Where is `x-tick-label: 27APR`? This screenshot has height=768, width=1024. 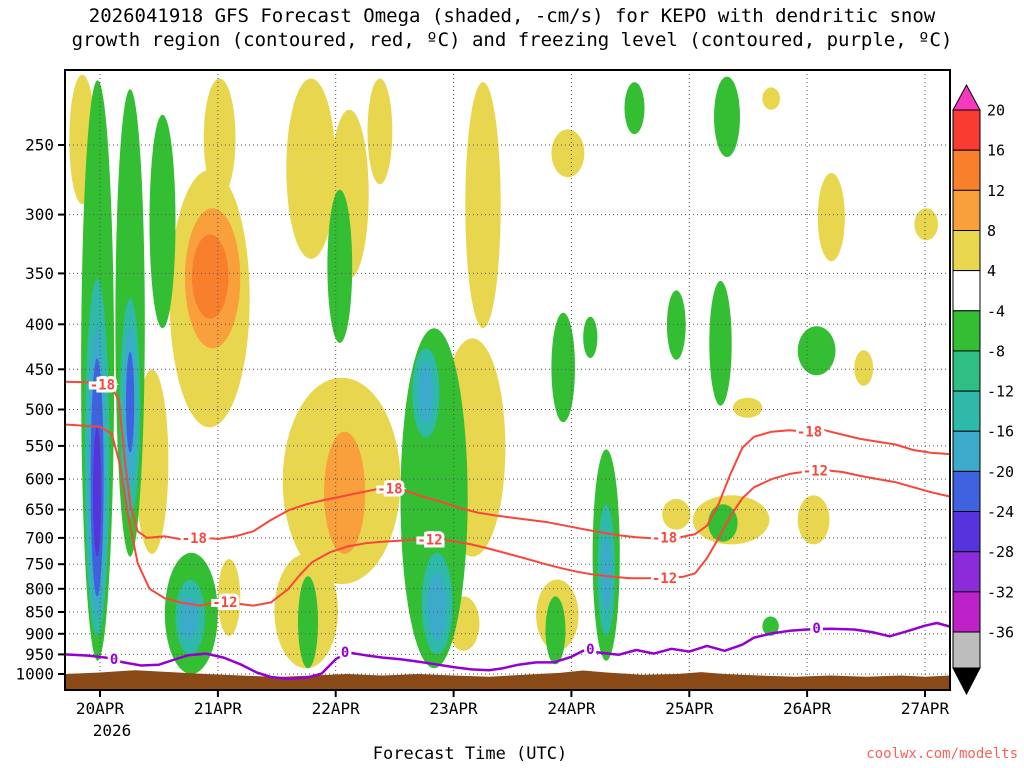
x-tick-label: 27APR is located at coordinates (925, 708).